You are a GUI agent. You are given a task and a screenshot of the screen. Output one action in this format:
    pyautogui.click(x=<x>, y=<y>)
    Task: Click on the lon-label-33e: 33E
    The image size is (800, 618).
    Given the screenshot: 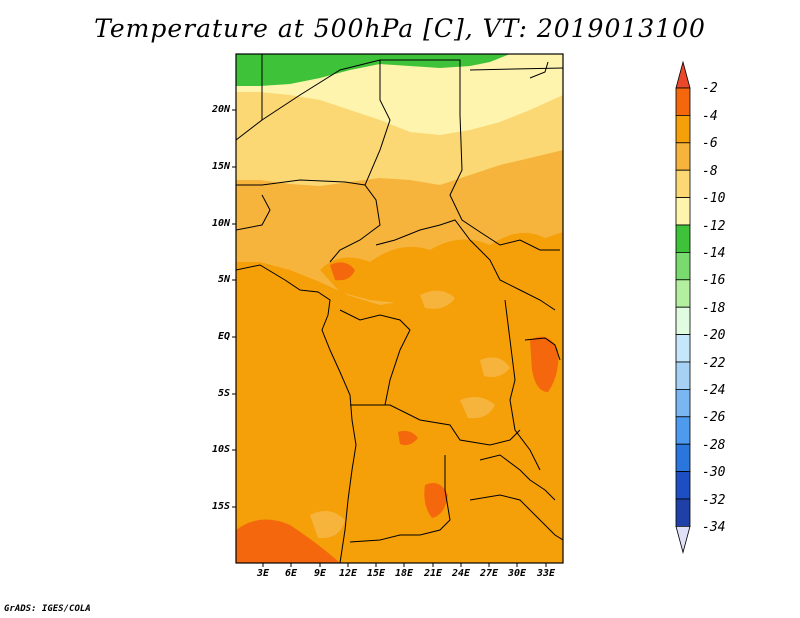 What is the action you would take?
    pyautogui.click(x=546, y=573)
    